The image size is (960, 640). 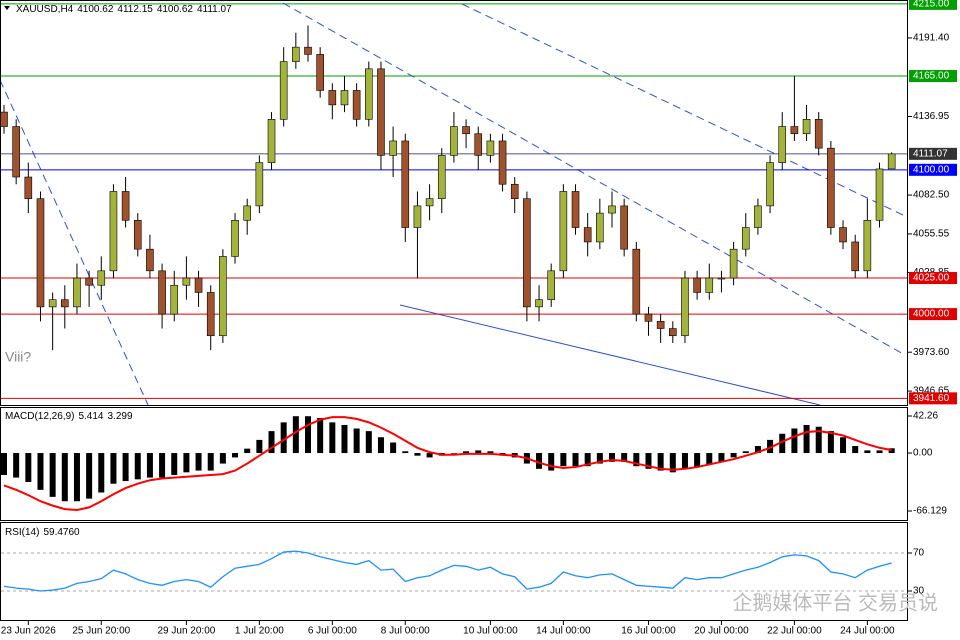 What do you see at coordinates (69, 416) in the screenshot?
I see `panel-title: MACD(12,26,9) 5.414 3.299` at bounding box center [69, 416].